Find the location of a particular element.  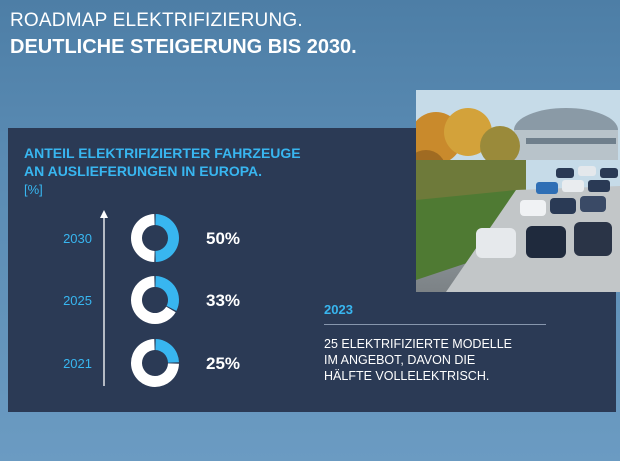

page-title: ROADMAP ELEKTRIFIZIERUNG. is located at coordinates (156, 20).